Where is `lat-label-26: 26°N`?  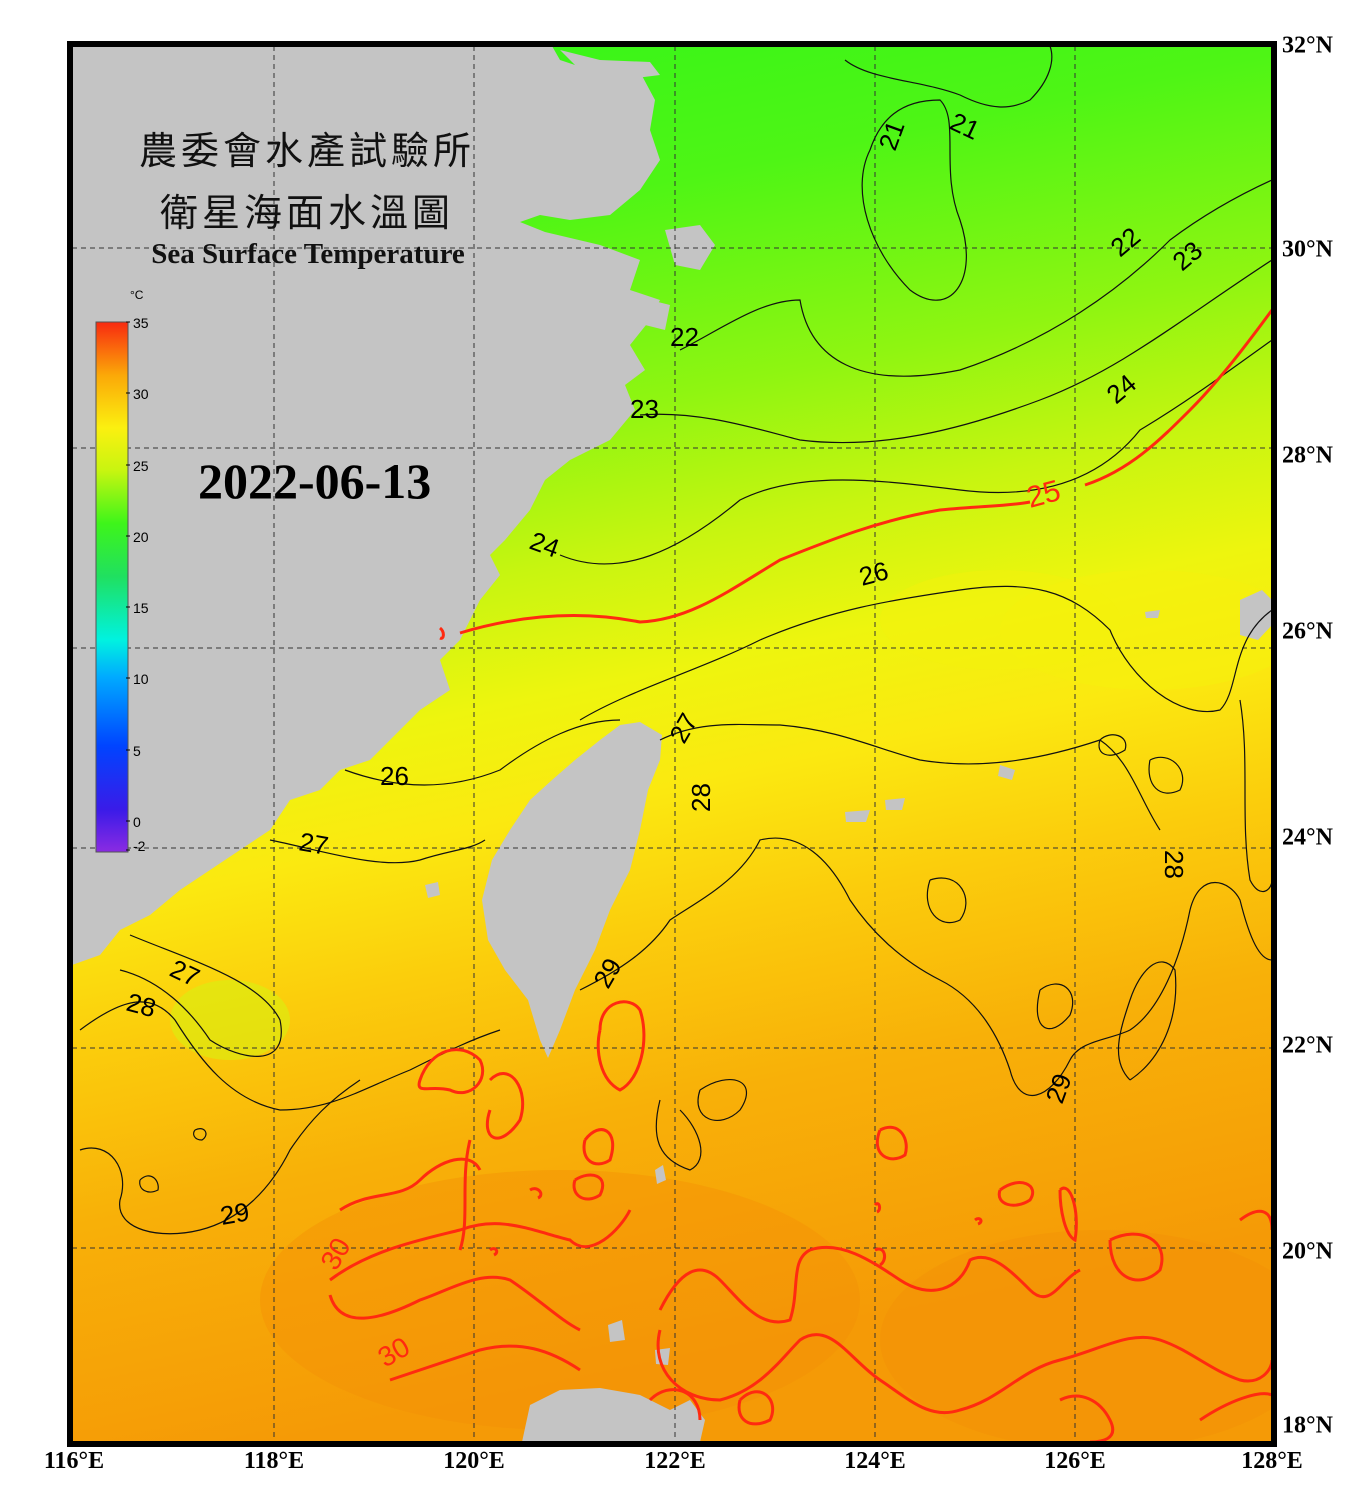 lat-label-26: 26°N is located at coordinates (1307, 631).